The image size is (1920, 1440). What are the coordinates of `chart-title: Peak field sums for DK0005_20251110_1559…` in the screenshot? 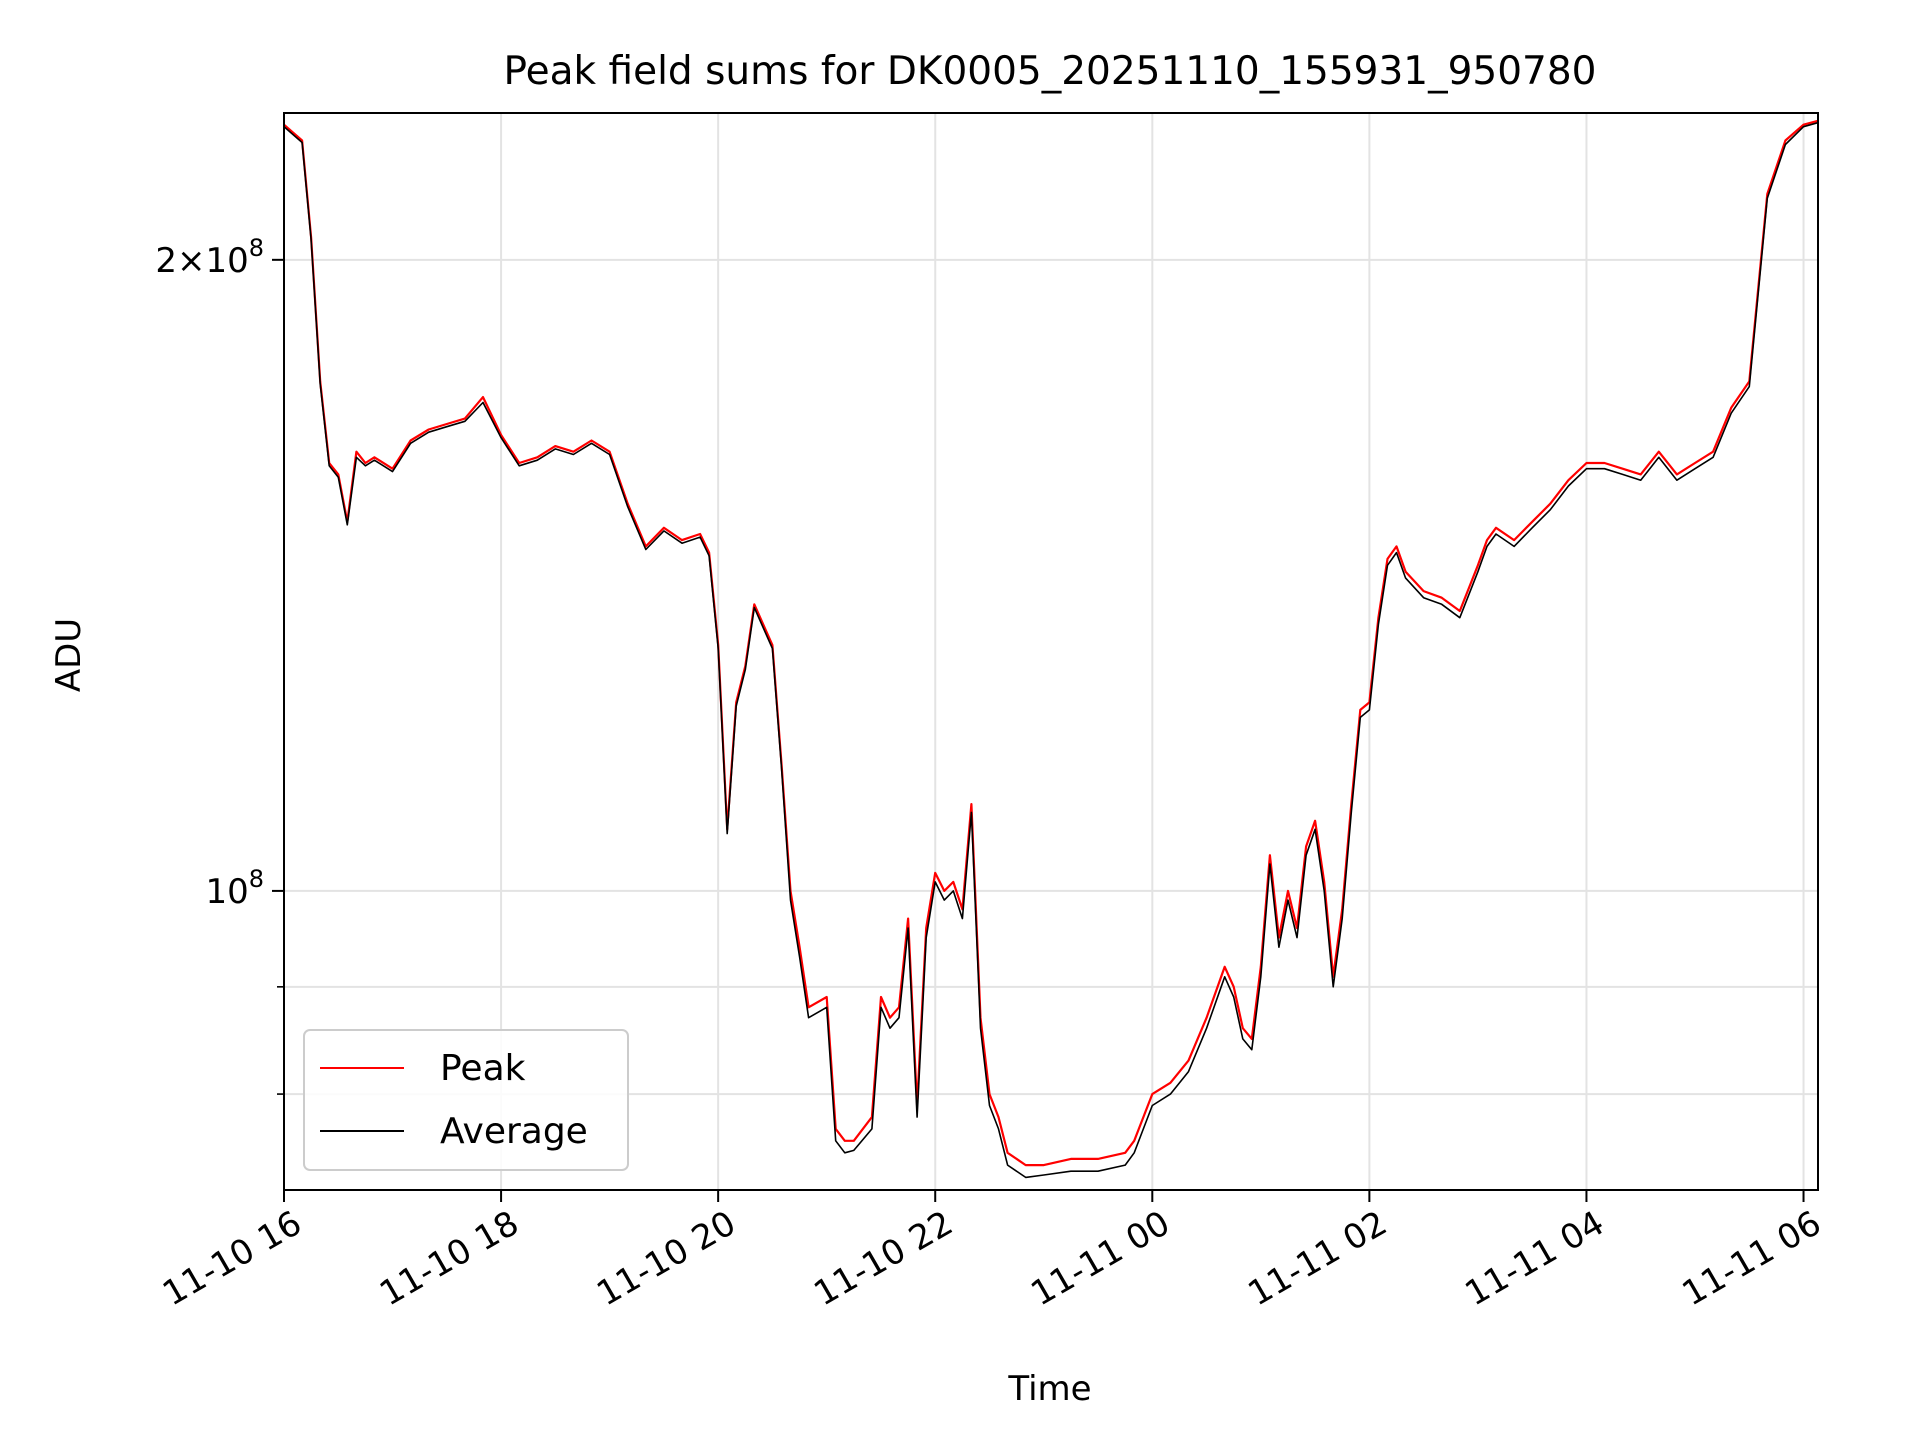 It's located at (1050, 71).